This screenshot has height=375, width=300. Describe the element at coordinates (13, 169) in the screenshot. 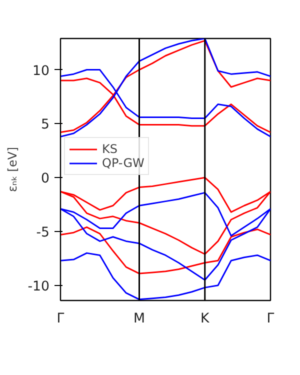

I see `y-axis-title: εₙₖ [eV]` at that location.